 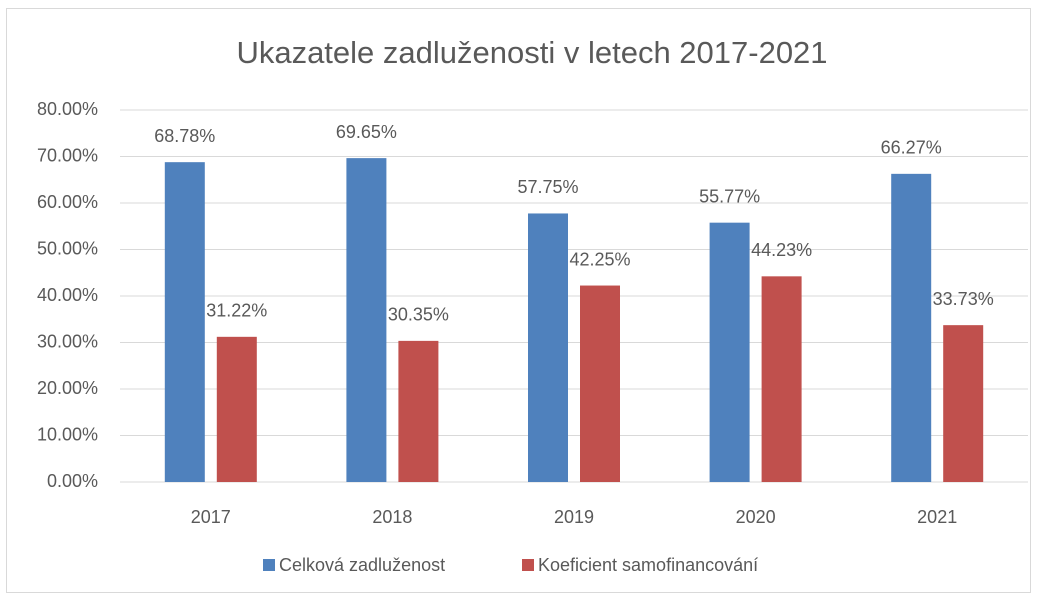 I want to click on y-tick-label: 10.00%, so click(x=67, y=434).